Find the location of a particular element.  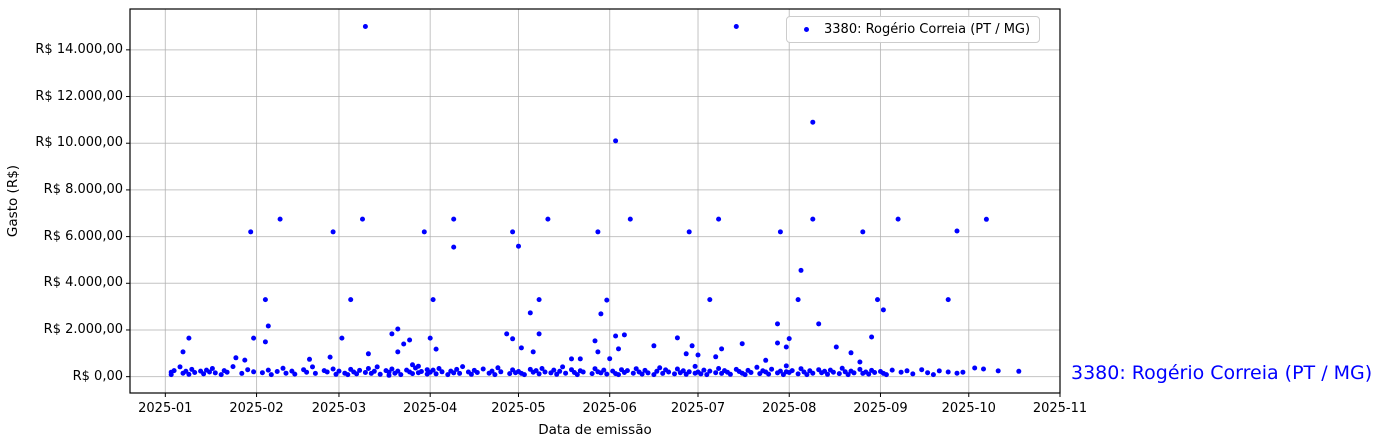

y-tick-label: R$ 2.000,00 is located at coordinates (83, 329).